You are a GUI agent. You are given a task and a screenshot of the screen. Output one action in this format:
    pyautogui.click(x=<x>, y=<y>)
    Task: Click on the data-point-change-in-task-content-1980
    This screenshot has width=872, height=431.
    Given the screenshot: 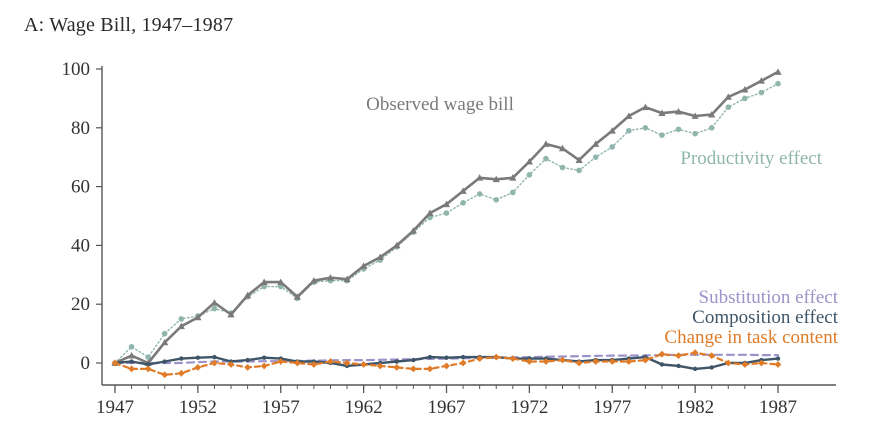 What is the action you would take?
    pyautogui.click(x=662, y=354)
    